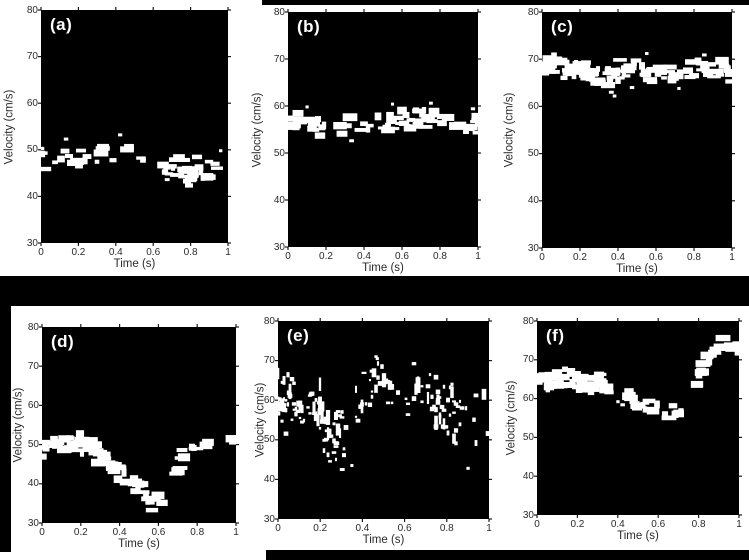 The width and height of the screenshot is (749, 560). What do you see at coordinates (374, 291) in the screenshot?
I see `middle-black-band` at bounding box center [374, 291].